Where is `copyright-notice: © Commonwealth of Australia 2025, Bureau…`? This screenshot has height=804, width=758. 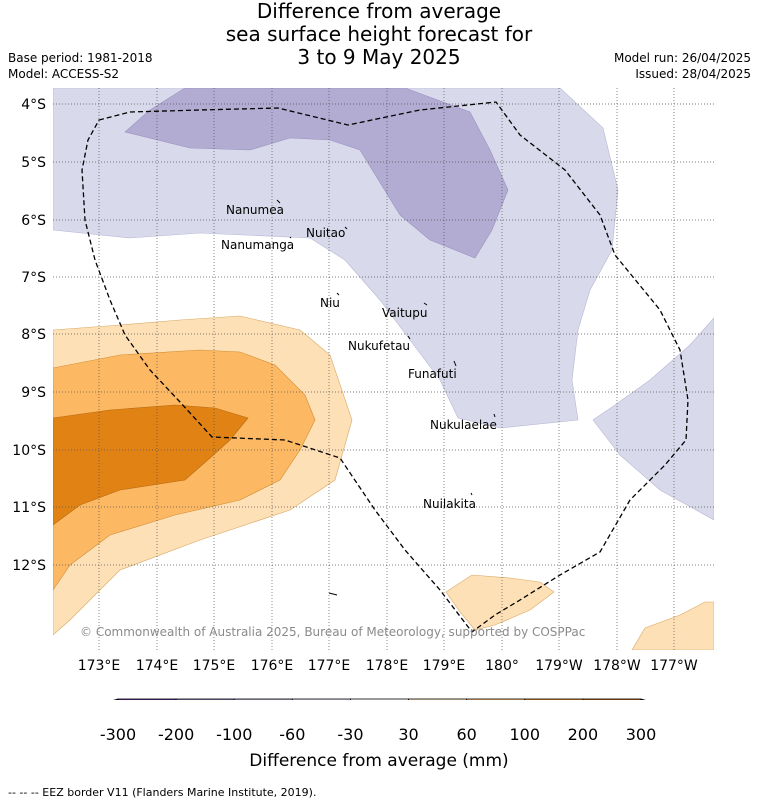
copyright-notice: © Commonwealth of Australia 2025, Bureau… is located at coordinates (332, 632).